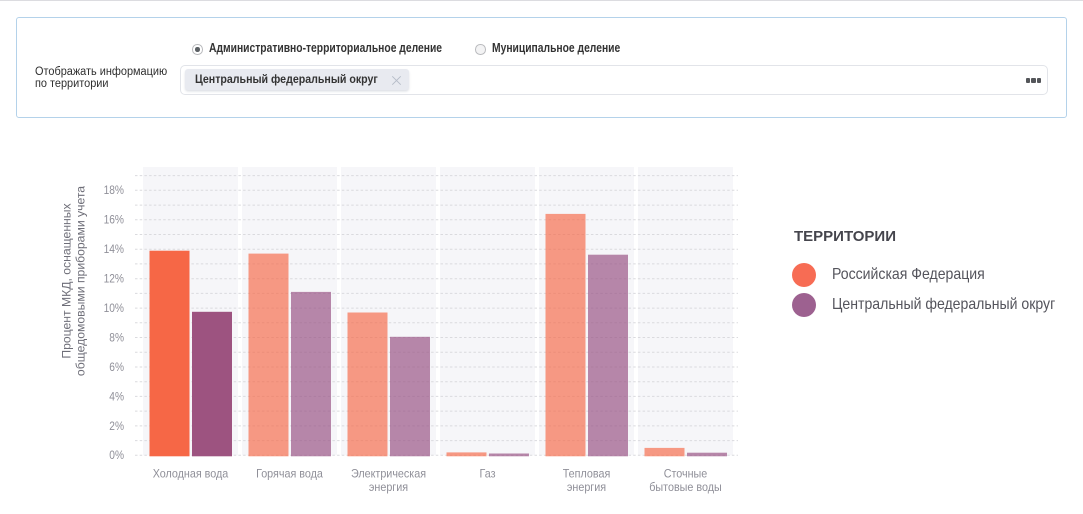  I want to click on svg-text: Электрическая, so click(388, 474).